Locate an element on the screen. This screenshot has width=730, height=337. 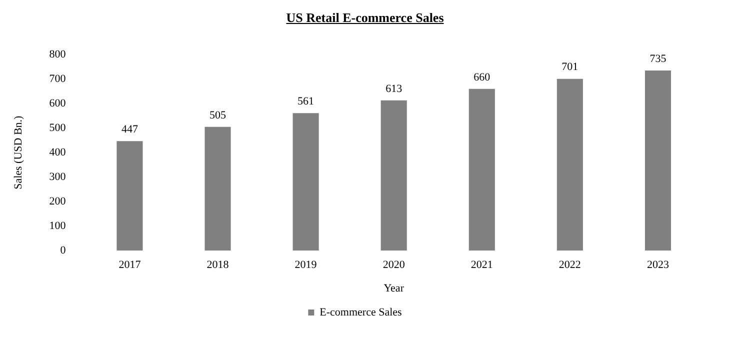
data-label: 505 is located at coordinates (218, 115).